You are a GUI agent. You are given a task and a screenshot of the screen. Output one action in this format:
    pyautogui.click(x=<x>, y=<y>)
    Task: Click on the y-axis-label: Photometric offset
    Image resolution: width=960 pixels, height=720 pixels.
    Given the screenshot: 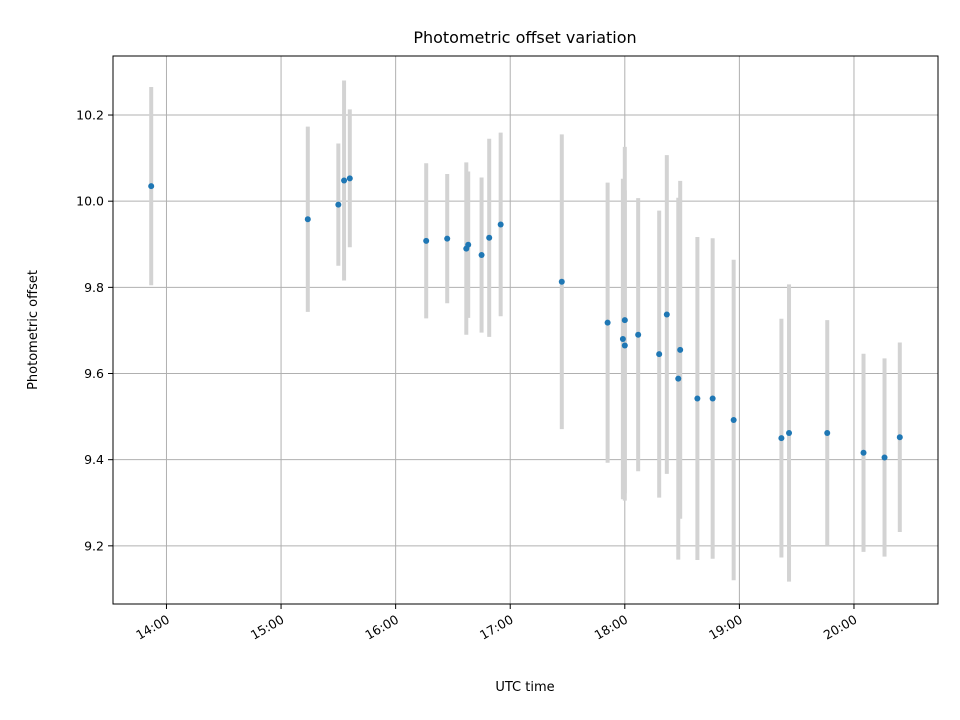 What is the action you would take?
    pyautogui.click(x=33, y=330)
    